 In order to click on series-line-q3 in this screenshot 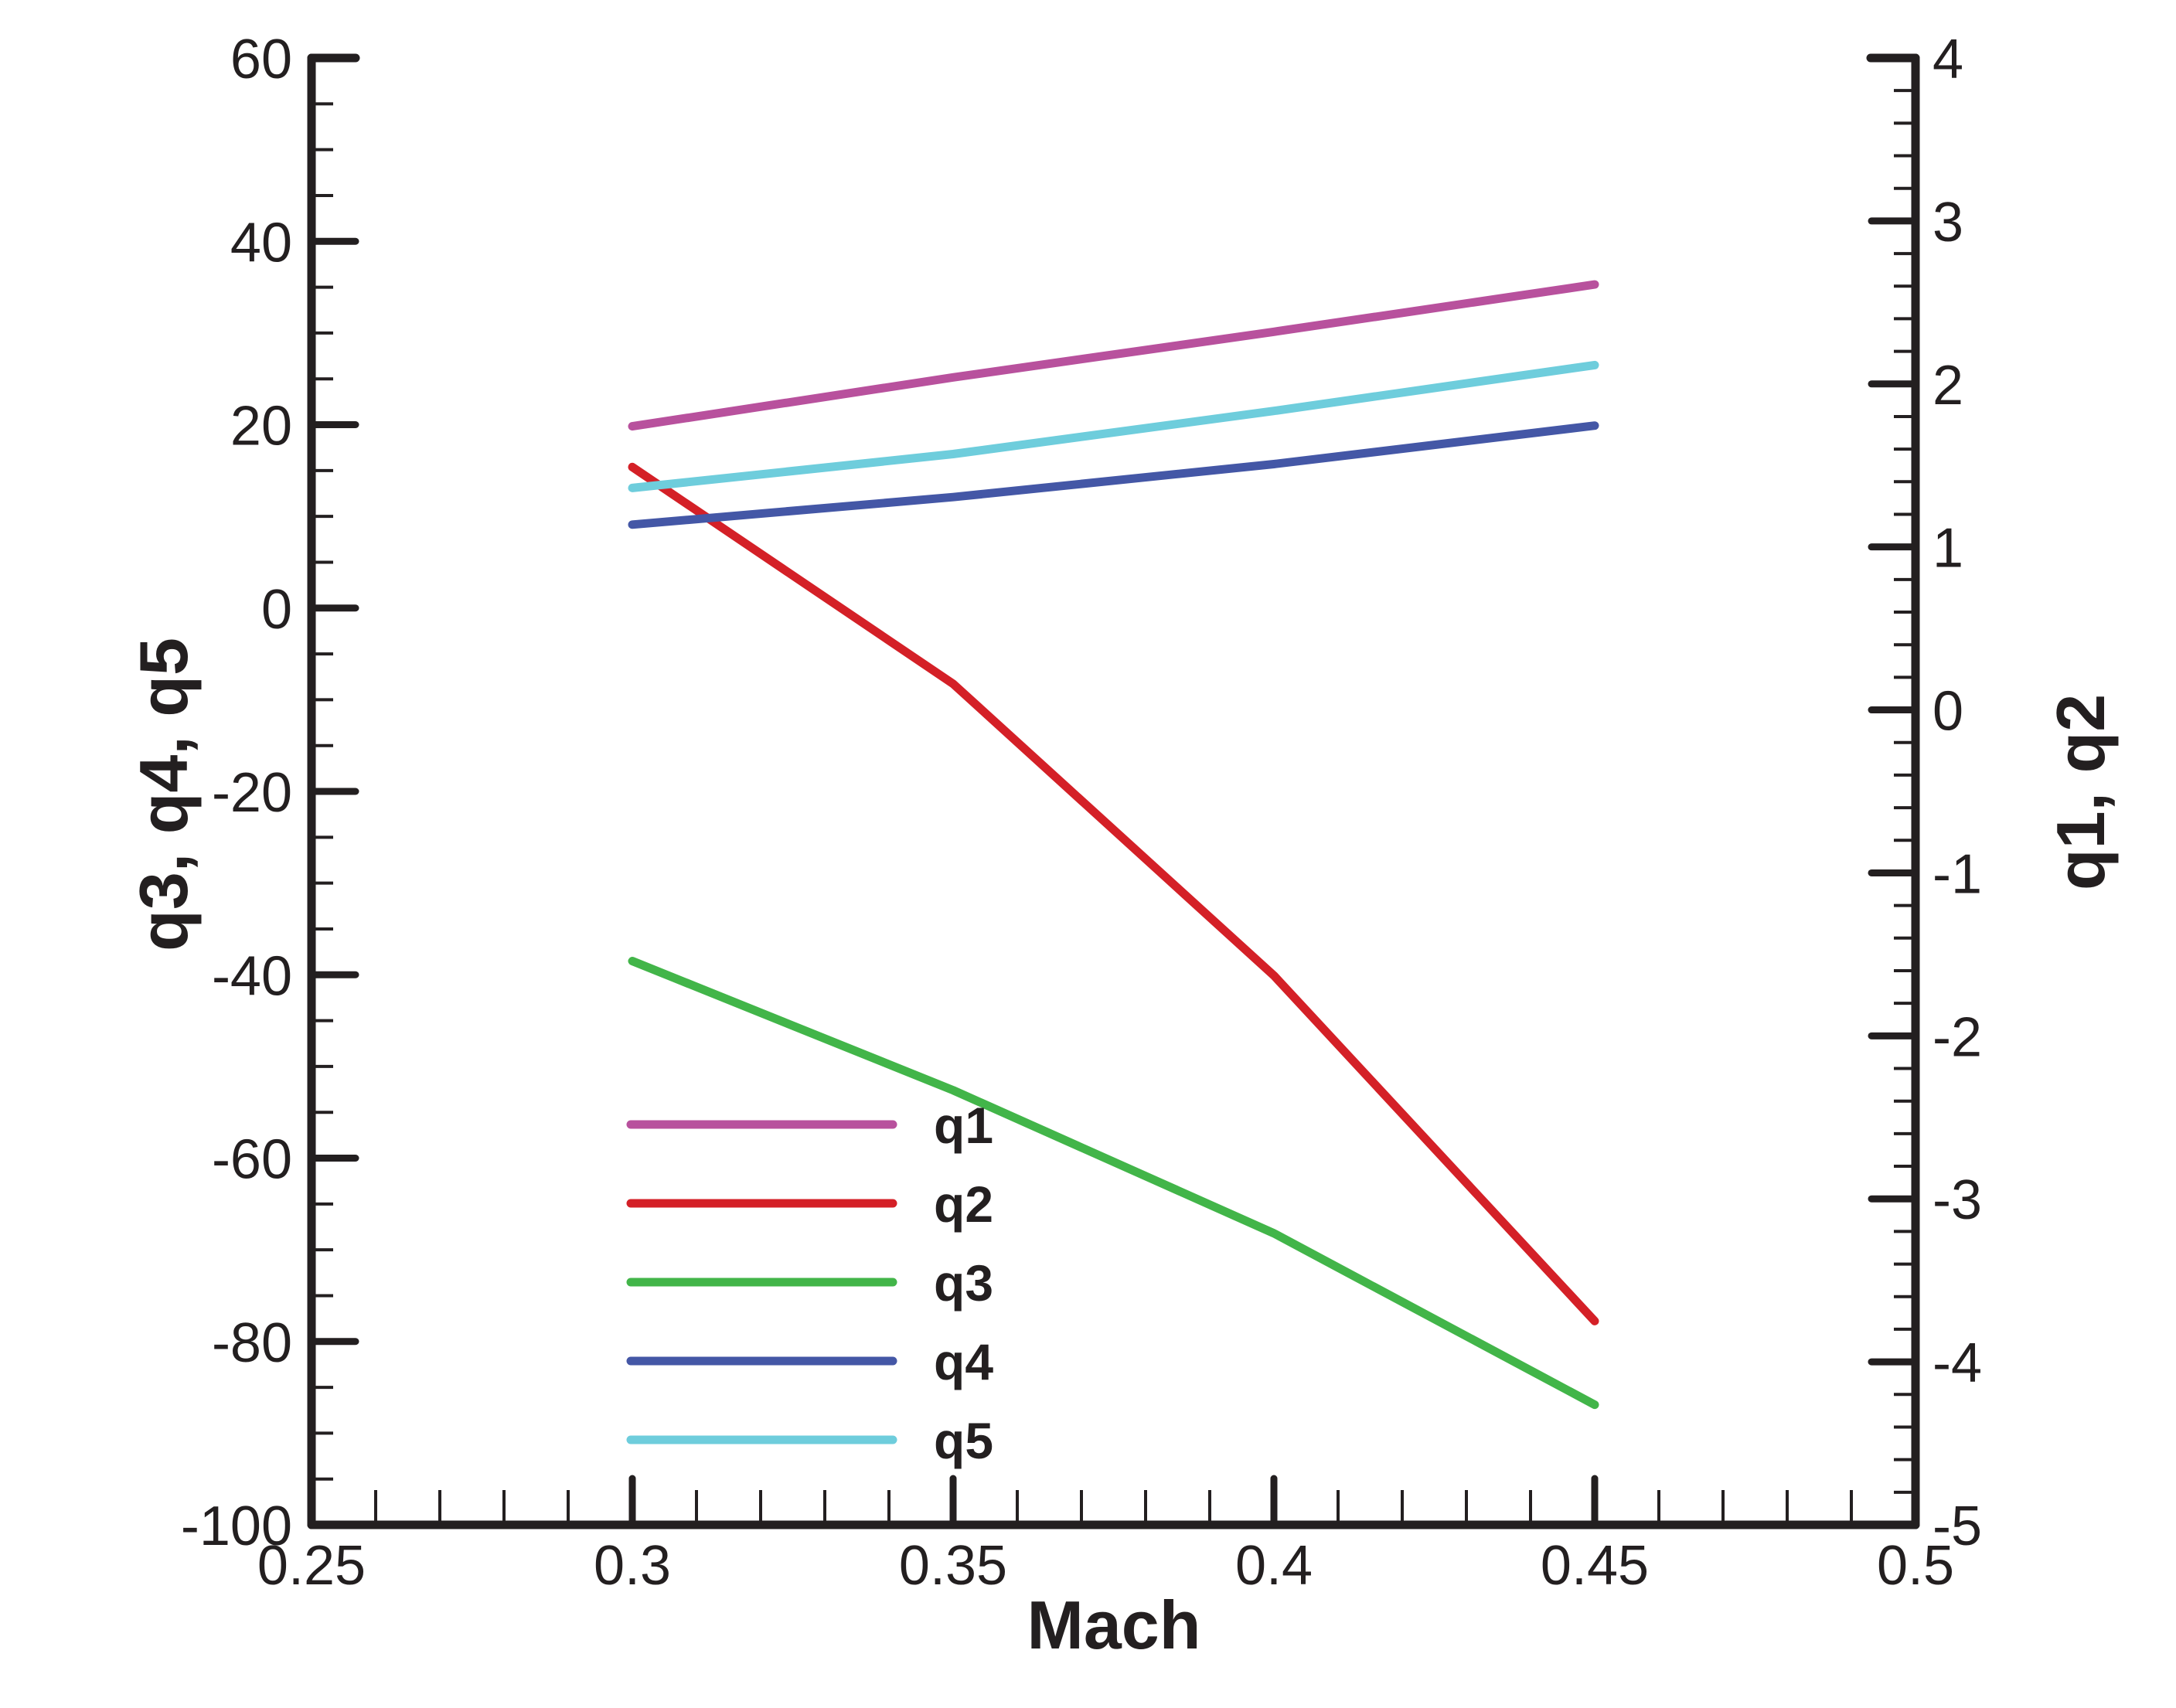, I will do `click(1113, 1184)`.